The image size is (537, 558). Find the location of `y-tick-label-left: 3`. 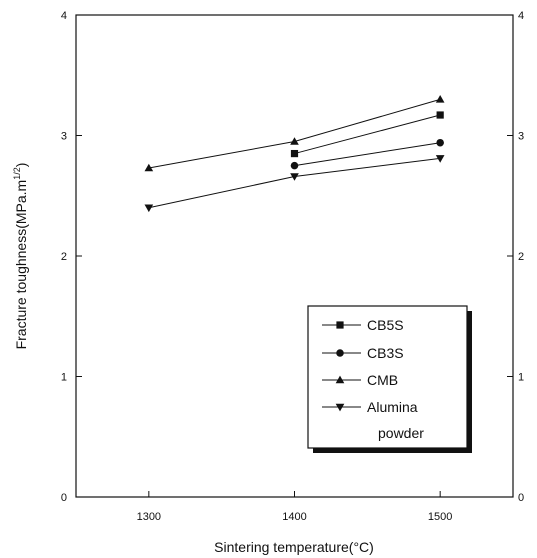

y-tick-label-left: 3 is located at coordinates (64, 137).